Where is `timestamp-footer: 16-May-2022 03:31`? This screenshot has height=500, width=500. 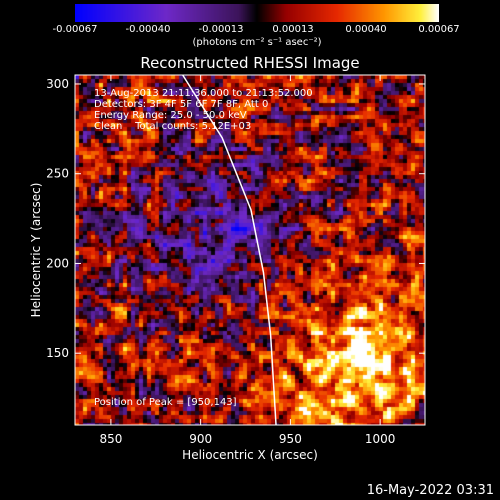
timestamp-footer: 16-May-2022 03:31 is located at coordinates (430, 490).